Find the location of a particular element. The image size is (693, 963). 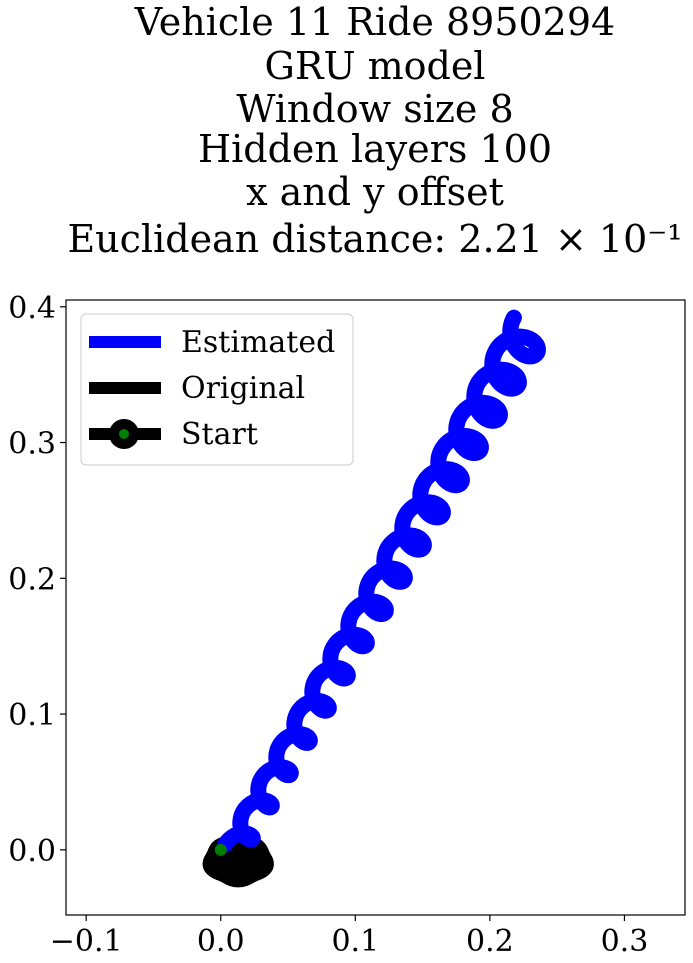

title-line-3: Window size 8 is located at coordinates (374, 109).